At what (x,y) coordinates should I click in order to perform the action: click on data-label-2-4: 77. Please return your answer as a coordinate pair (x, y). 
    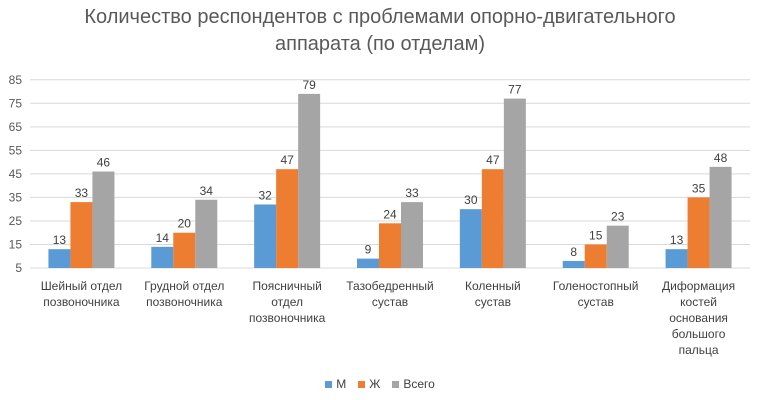
    Looking at the image, I should click on (515, 90).